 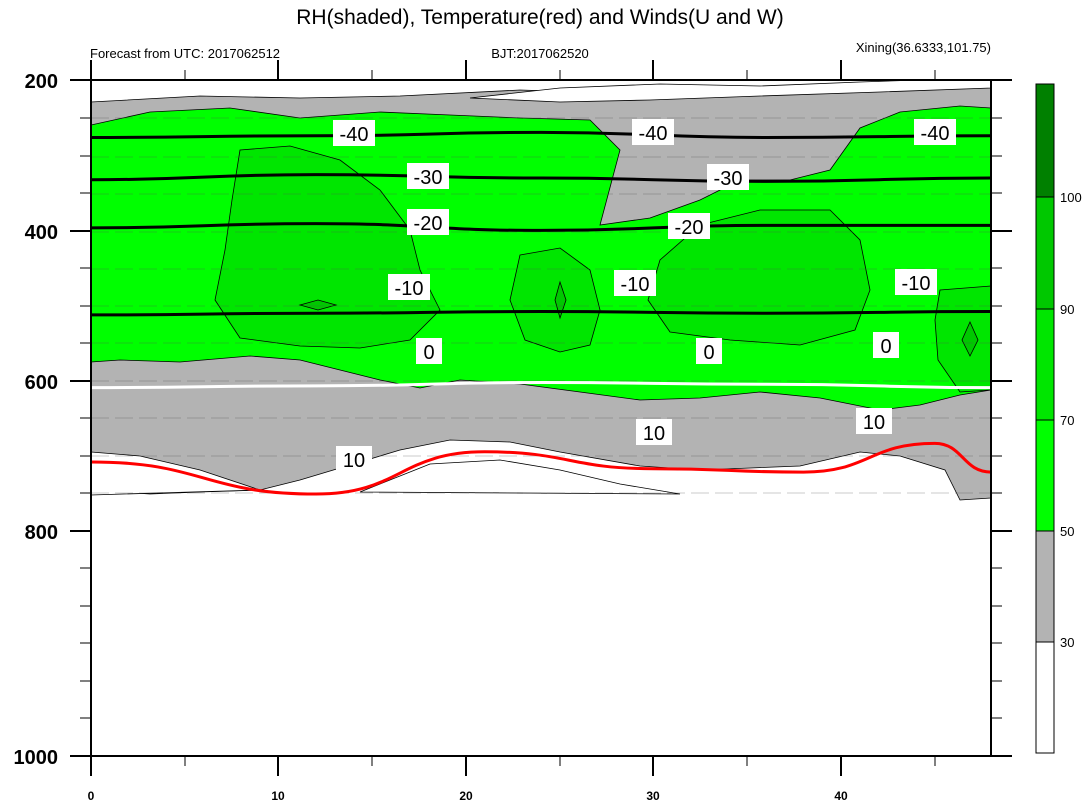 What do you see at coordinates (1067, 531) in the screenshot?
I see `colorbar-label: 50` at bounding box center [1067, 531].